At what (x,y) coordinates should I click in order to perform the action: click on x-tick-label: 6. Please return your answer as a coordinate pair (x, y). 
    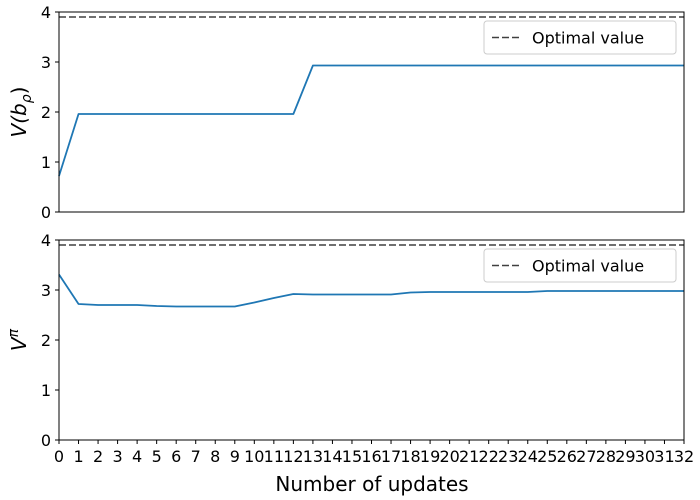
    Looking at the image, I should click on (176, 456).